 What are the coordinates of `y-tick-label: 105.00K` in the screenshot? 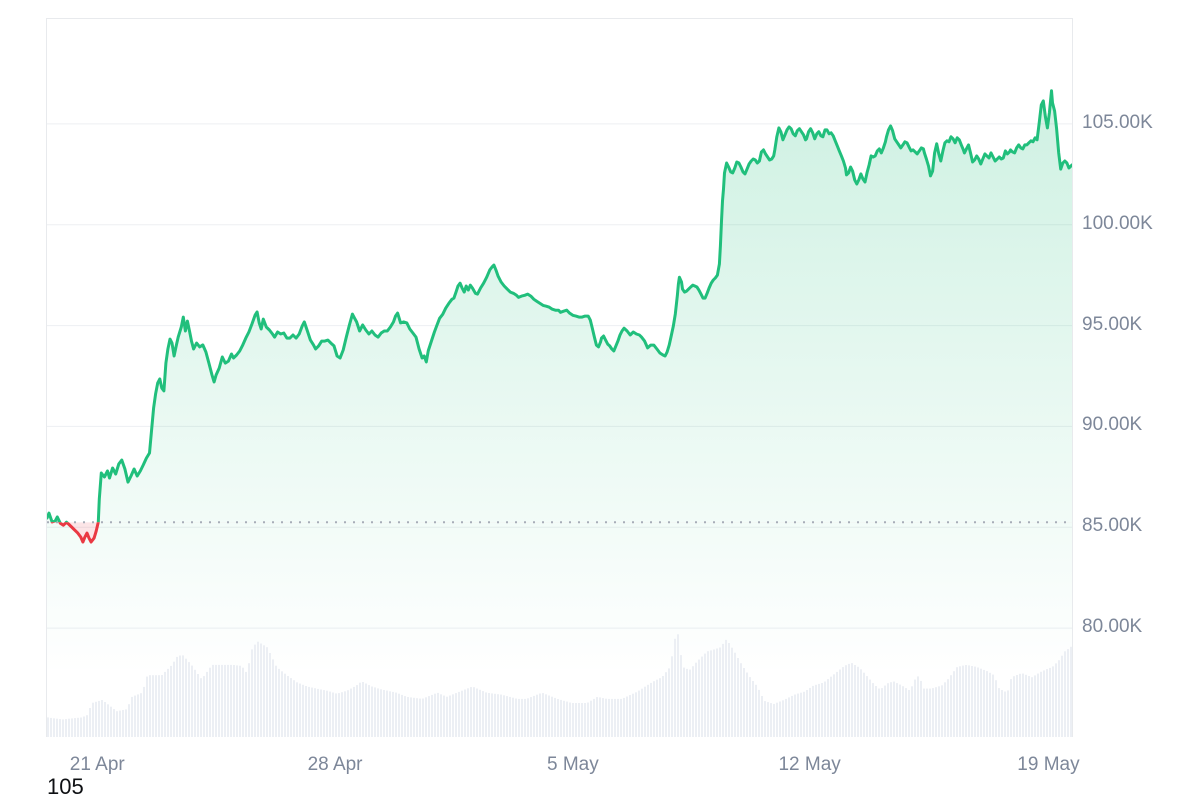 It's located at (1117, 122).